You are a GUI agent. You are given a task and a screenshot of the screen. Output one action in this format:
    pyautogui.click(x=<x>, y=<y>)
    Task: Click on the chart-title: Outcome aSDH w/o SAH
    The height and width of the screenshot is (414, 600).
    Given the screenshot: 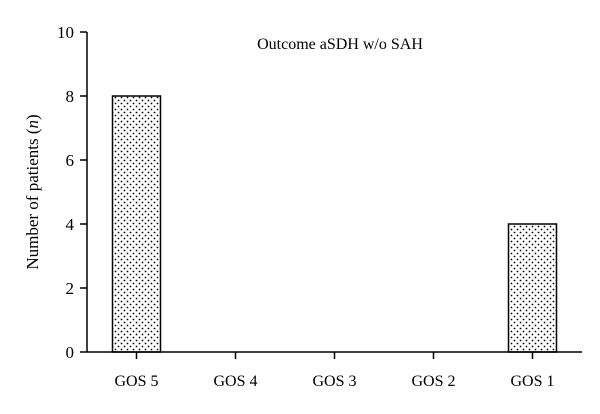 What is the action you would take?
    pyautogui.click(x=340, y=44)
    